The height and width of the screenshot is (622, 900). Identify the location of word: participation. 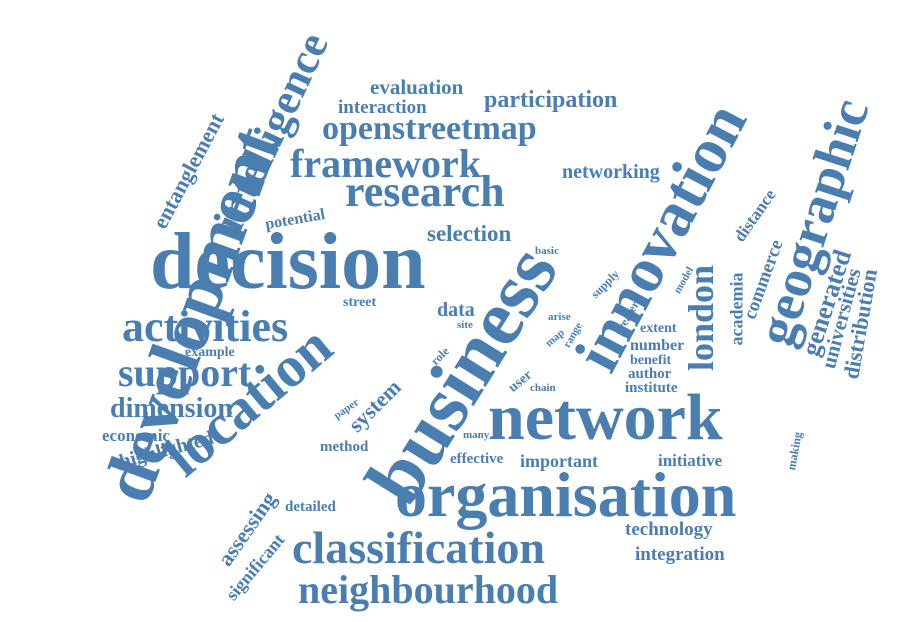
(551, 100).